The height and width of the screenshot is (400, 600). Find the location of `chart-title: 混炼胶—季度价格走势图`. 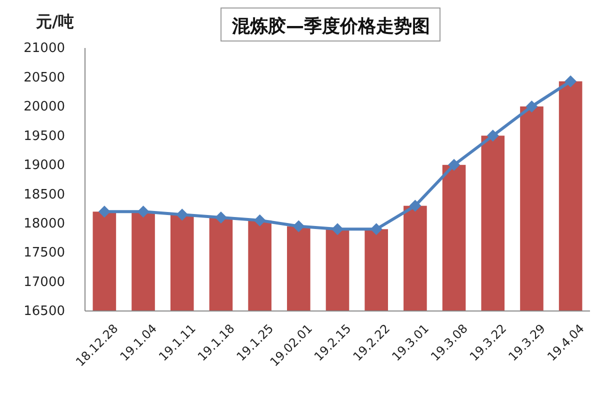

chart-title: 混炼胶—季度价格走势图 is located at coordinates (330, 26).